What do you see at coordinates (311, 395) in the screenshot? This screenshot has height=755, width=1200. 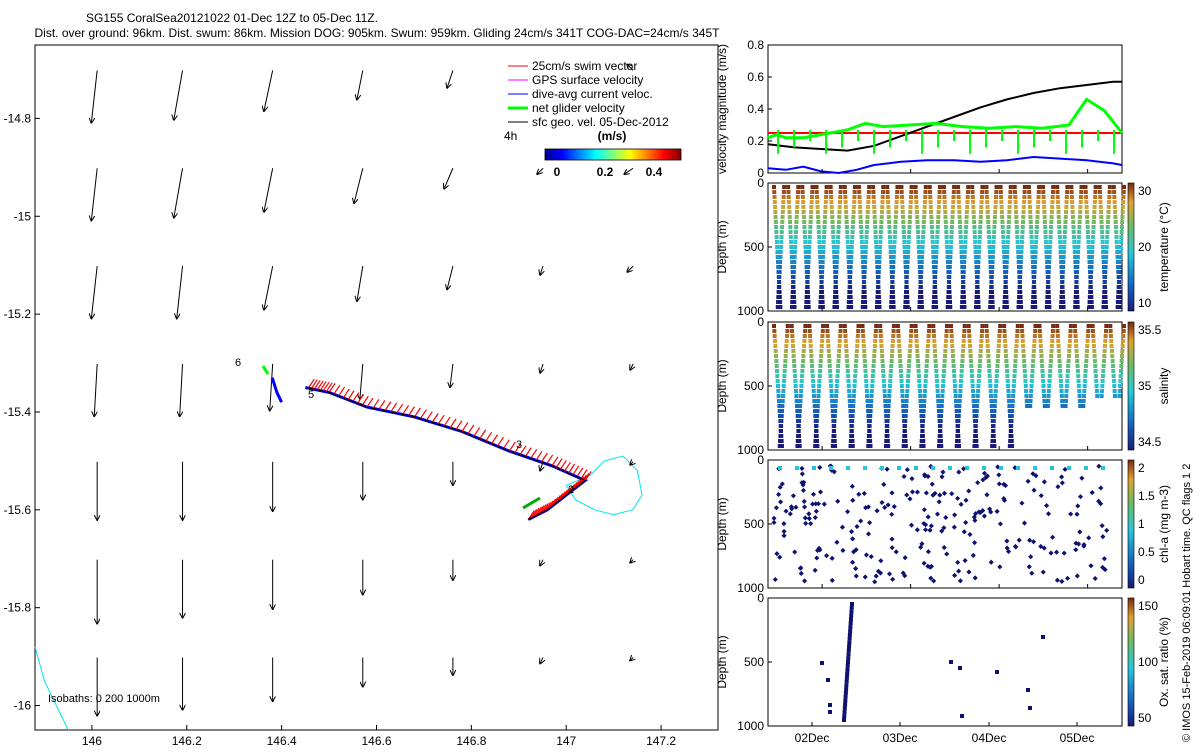 I see `track-label-5: 5` at bounding box center [311, 395].